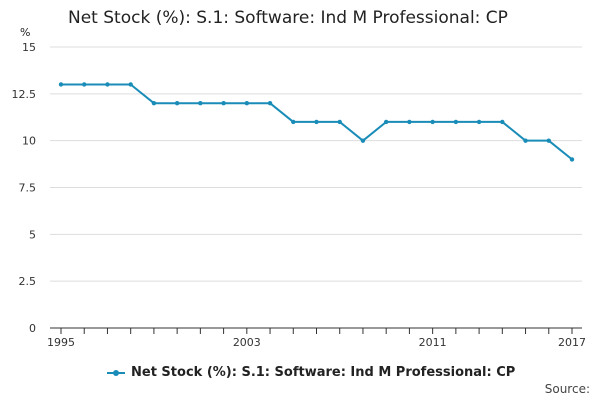 The image size is (600, 400). I want to click on y-tick-label: 12.5, so click(24, 94).